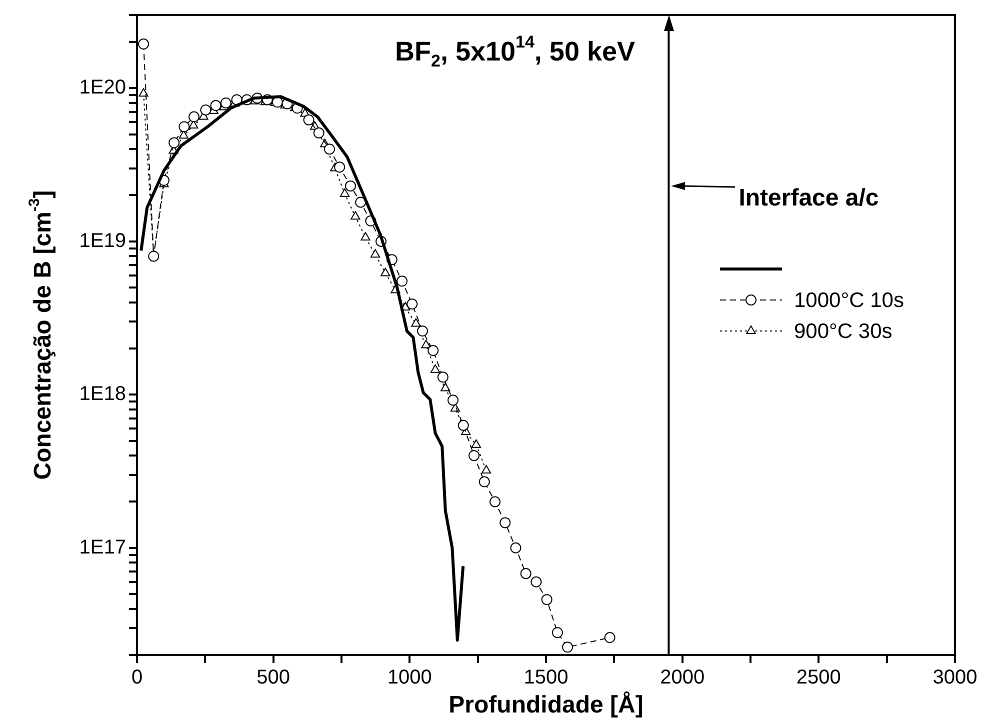  Describe the element at coordinates (102, 547) in the screenshot. I see `y-tick-label: 1E17` at that location.